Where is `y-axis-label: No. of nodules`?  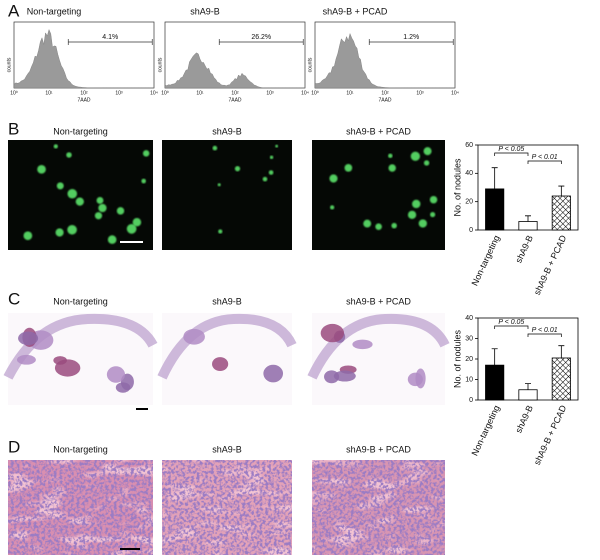 y-axis-label: No. of nodules is located at coordinates (457, 187).